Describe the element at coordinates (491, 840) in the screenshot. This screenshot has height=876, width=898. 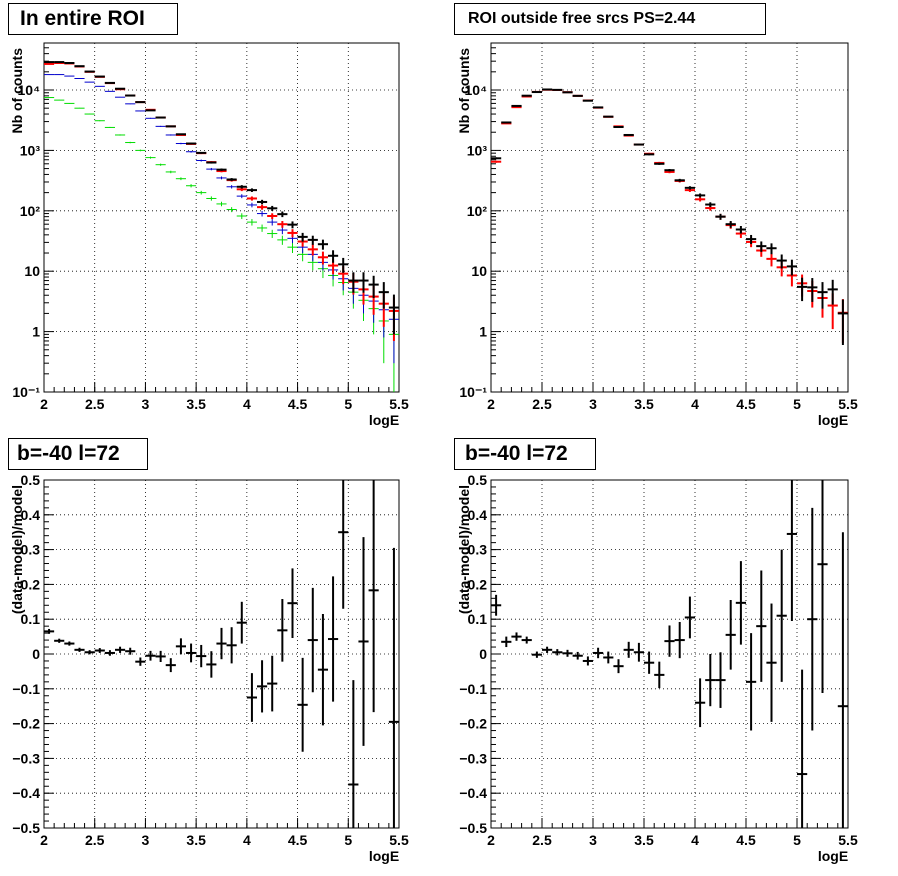
I see `x-tick-label: 2` at that location.